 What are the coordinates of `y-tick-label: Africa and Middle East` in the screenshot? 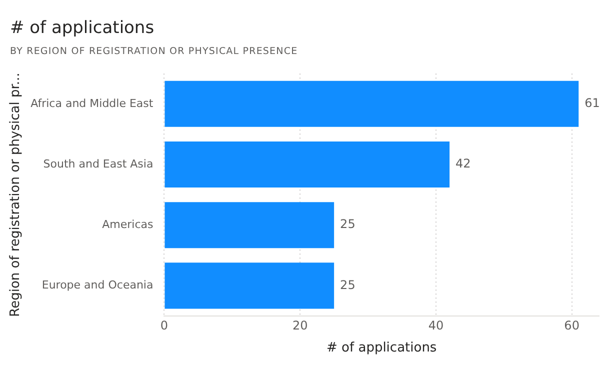 It's located at (92, 103).